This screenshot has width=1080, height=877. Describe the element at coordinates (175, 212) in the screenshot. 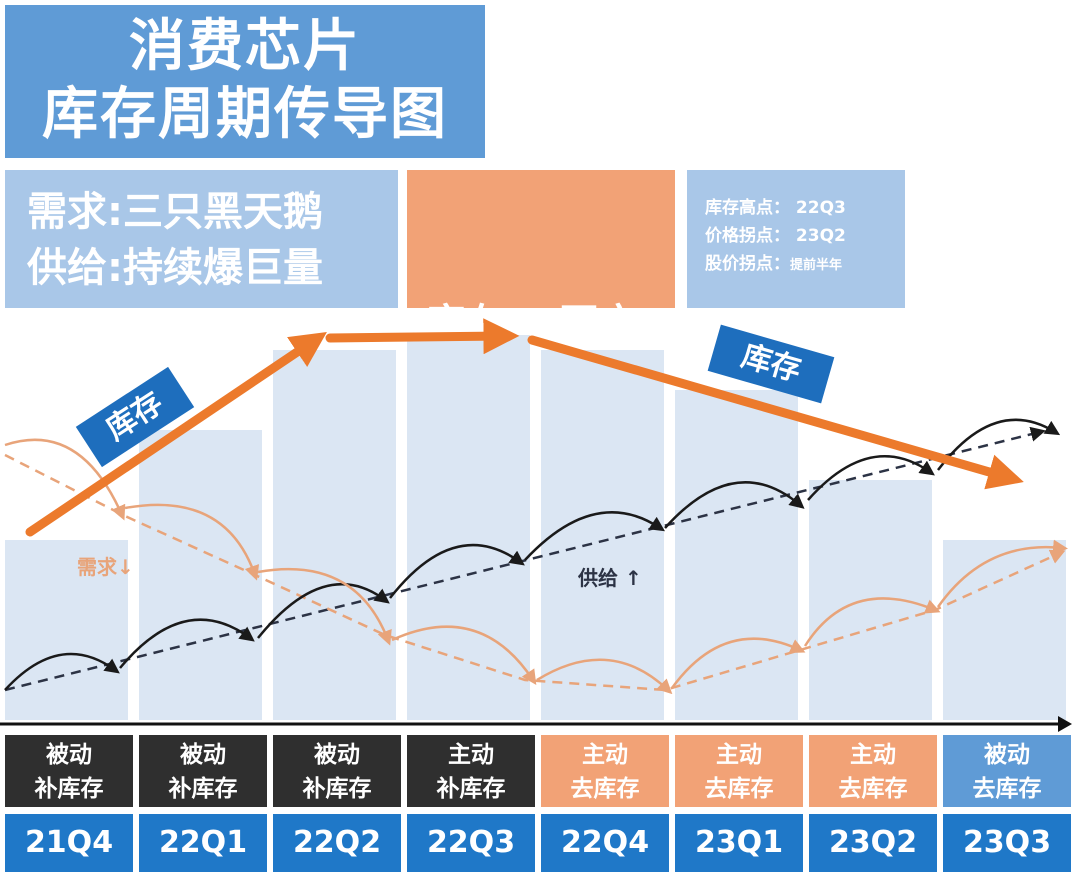

I see `demand-text: 需求:三只黑天鹅` at that location.